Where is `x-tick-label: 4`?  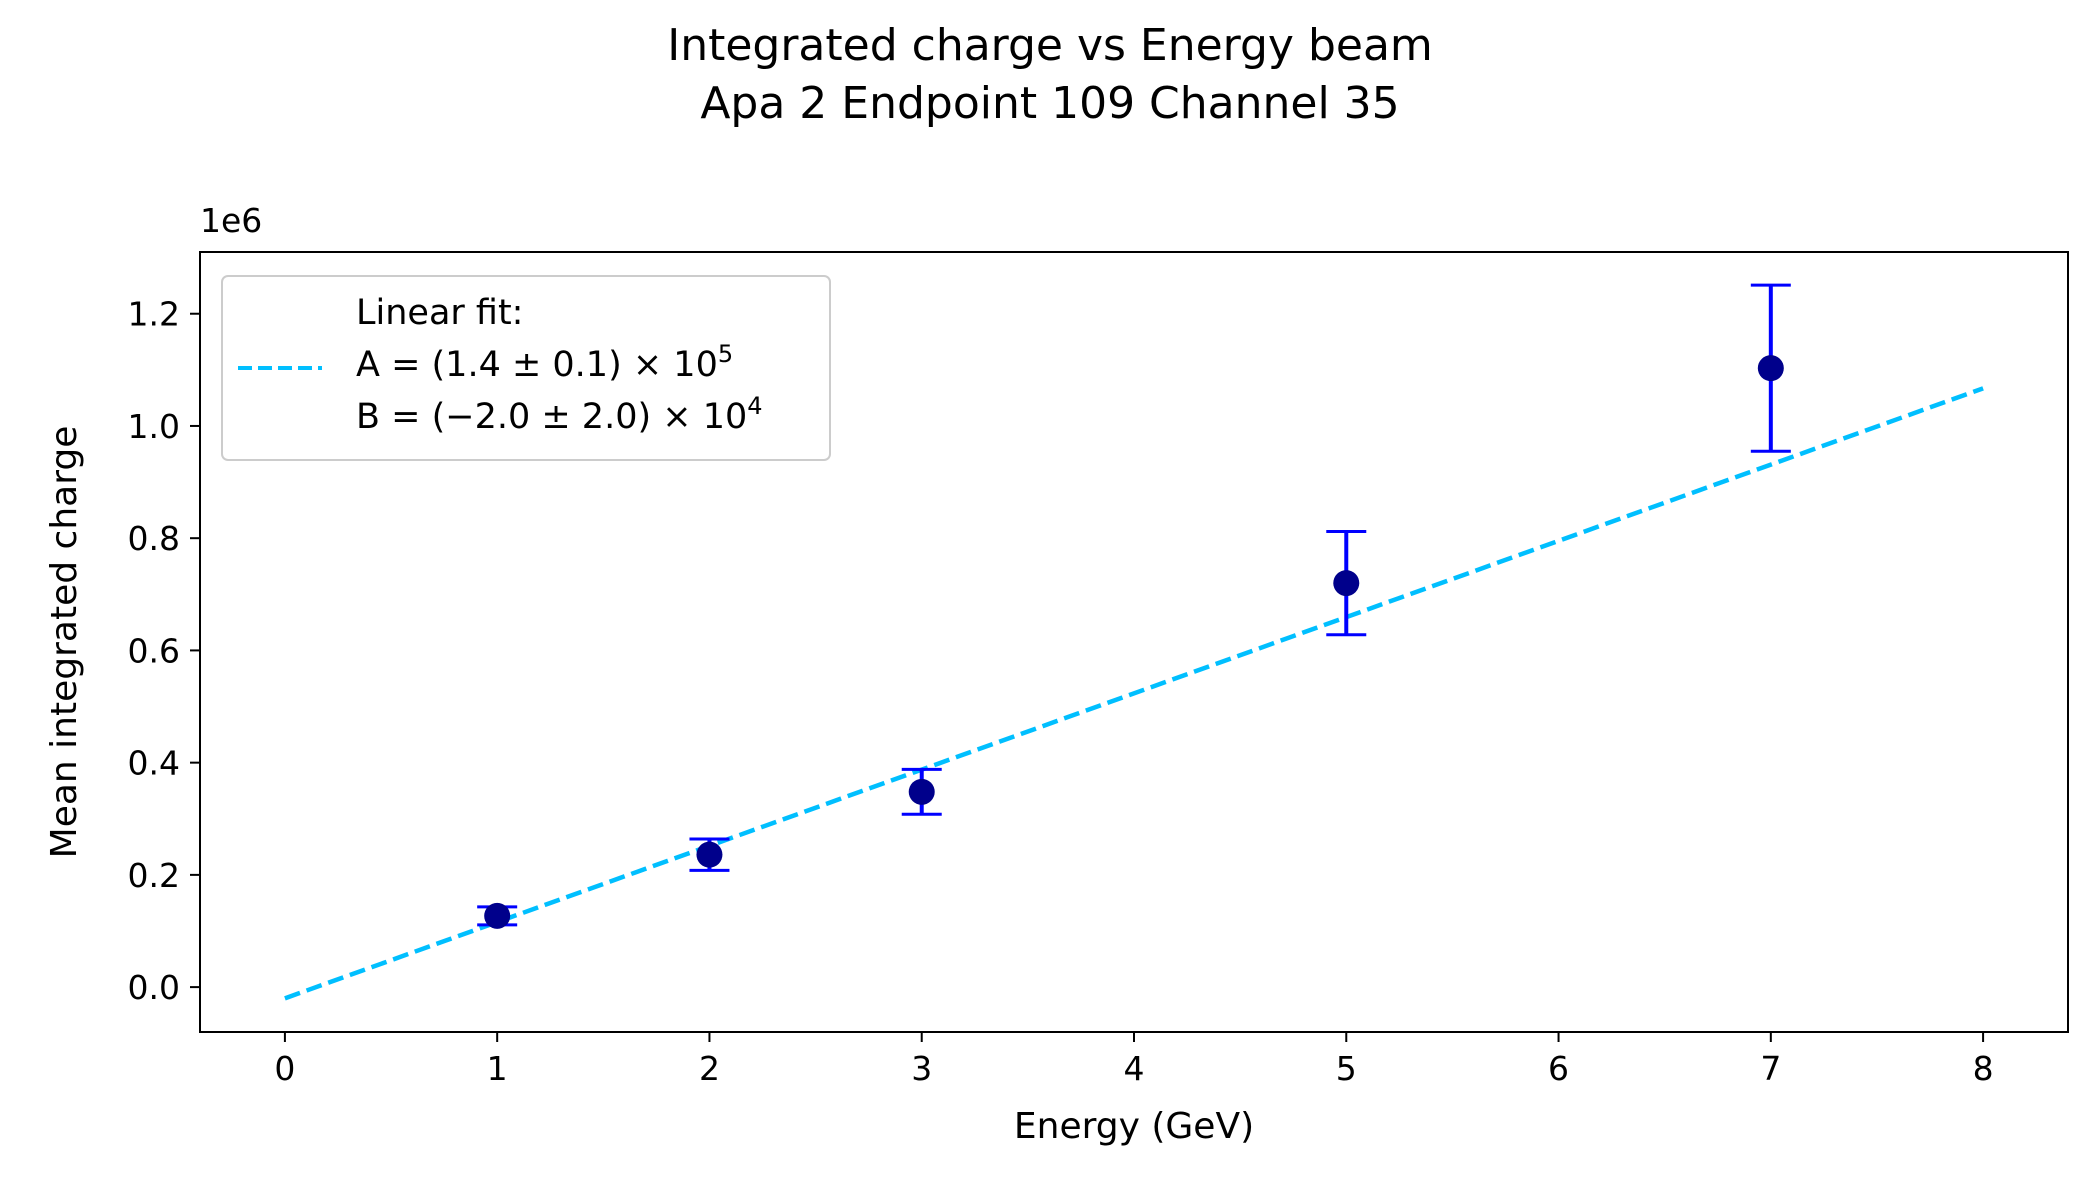
x-tick-label: 4 is located at coordinates (1134, 1068).